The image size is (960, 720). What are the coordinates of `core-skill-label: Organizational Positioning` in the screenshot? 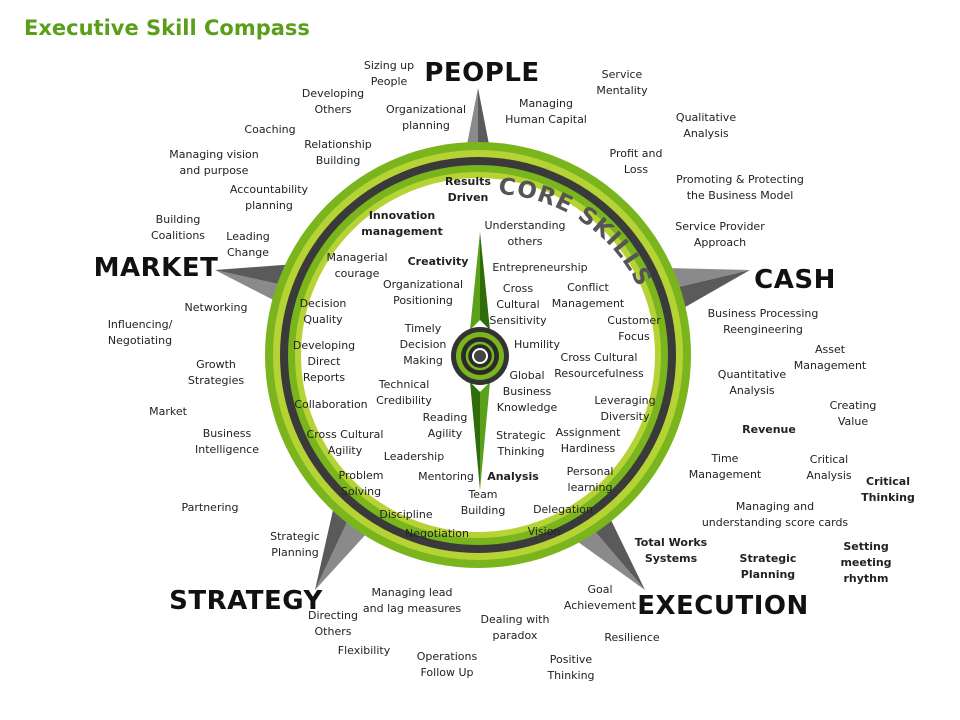 It's located at (423, 292).